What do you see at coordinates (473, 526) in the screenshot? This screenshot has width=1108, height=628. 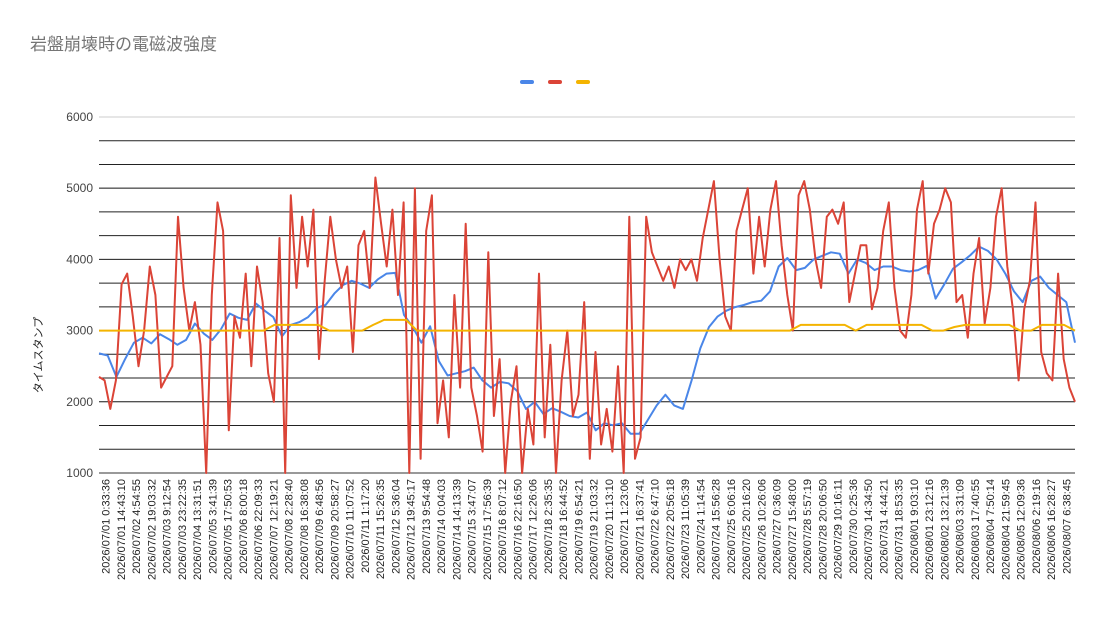 I see `x-tick-label: 2026/07/15 3:47:07` at bounding box center [473, 526].